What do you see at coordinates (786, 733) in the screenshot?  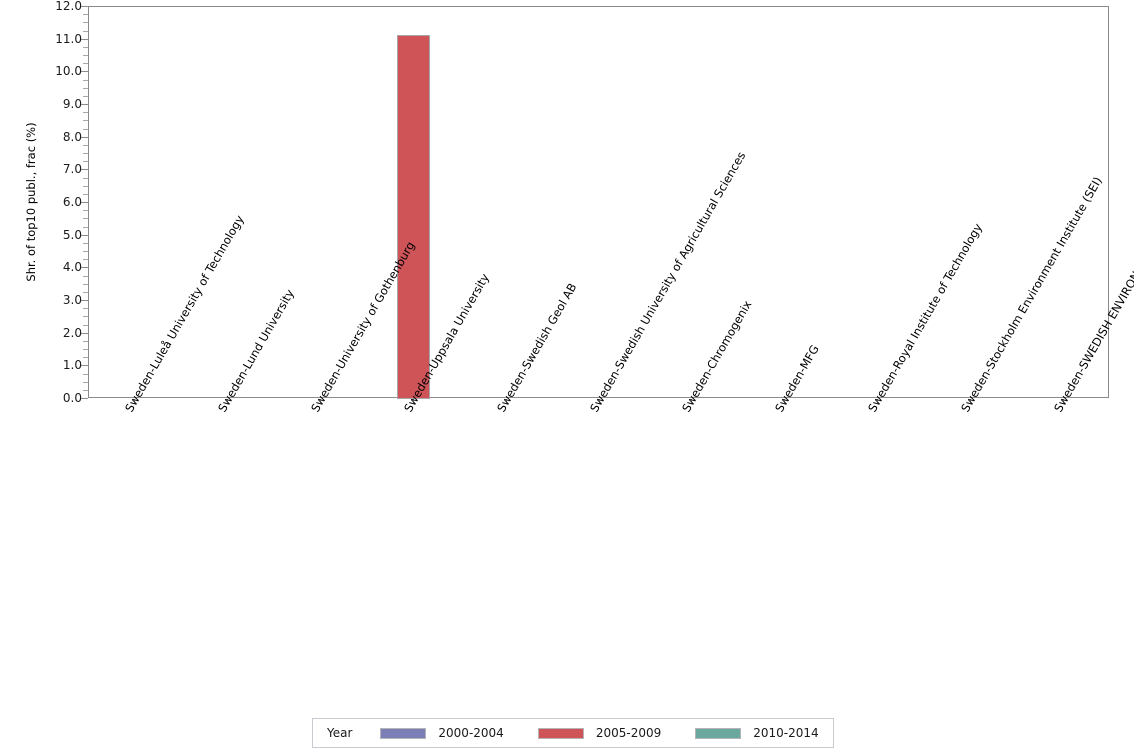 I see `legend-label: 2010-2014` at bounding box center [786, 733].